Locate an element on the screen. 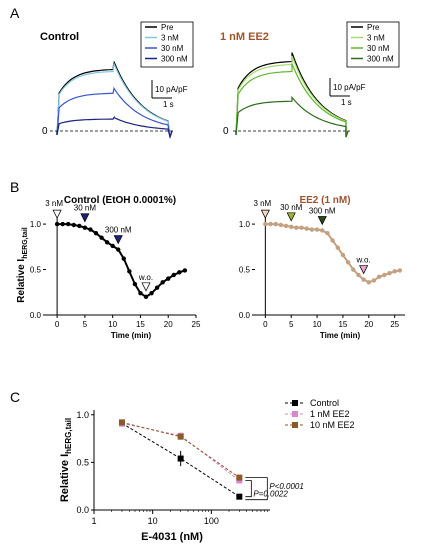  panel-a-left-title: Control is located at coordinates (59, 37).